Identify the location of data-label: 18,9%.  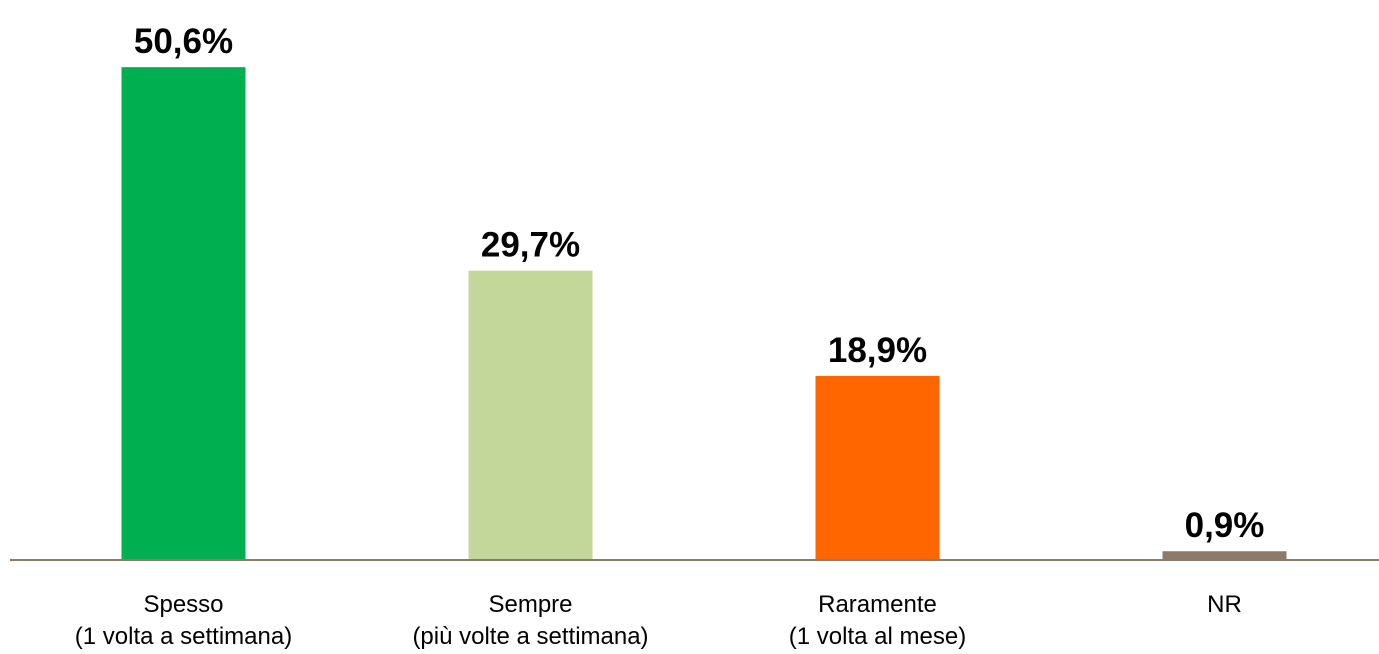
(877, 350).